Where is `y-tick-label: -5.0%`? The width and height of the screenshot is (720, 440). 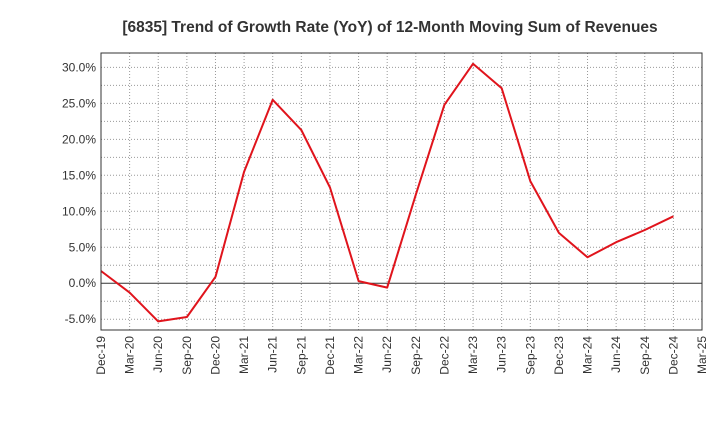
y-tick-label: -5.0% is located at coordinates (81, 319).